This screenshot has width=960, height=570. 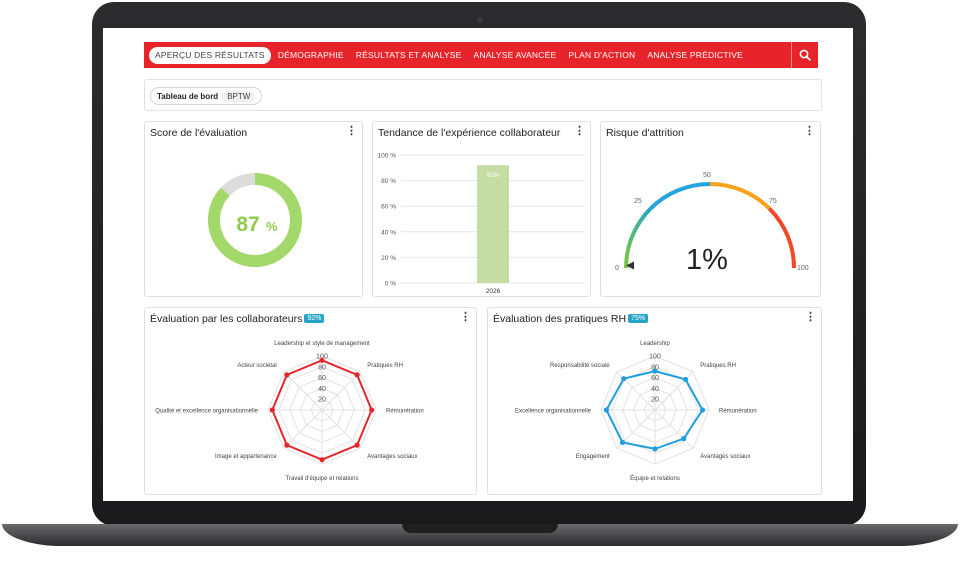 I want to click on score-unit: %, so click(x=272, y=226).